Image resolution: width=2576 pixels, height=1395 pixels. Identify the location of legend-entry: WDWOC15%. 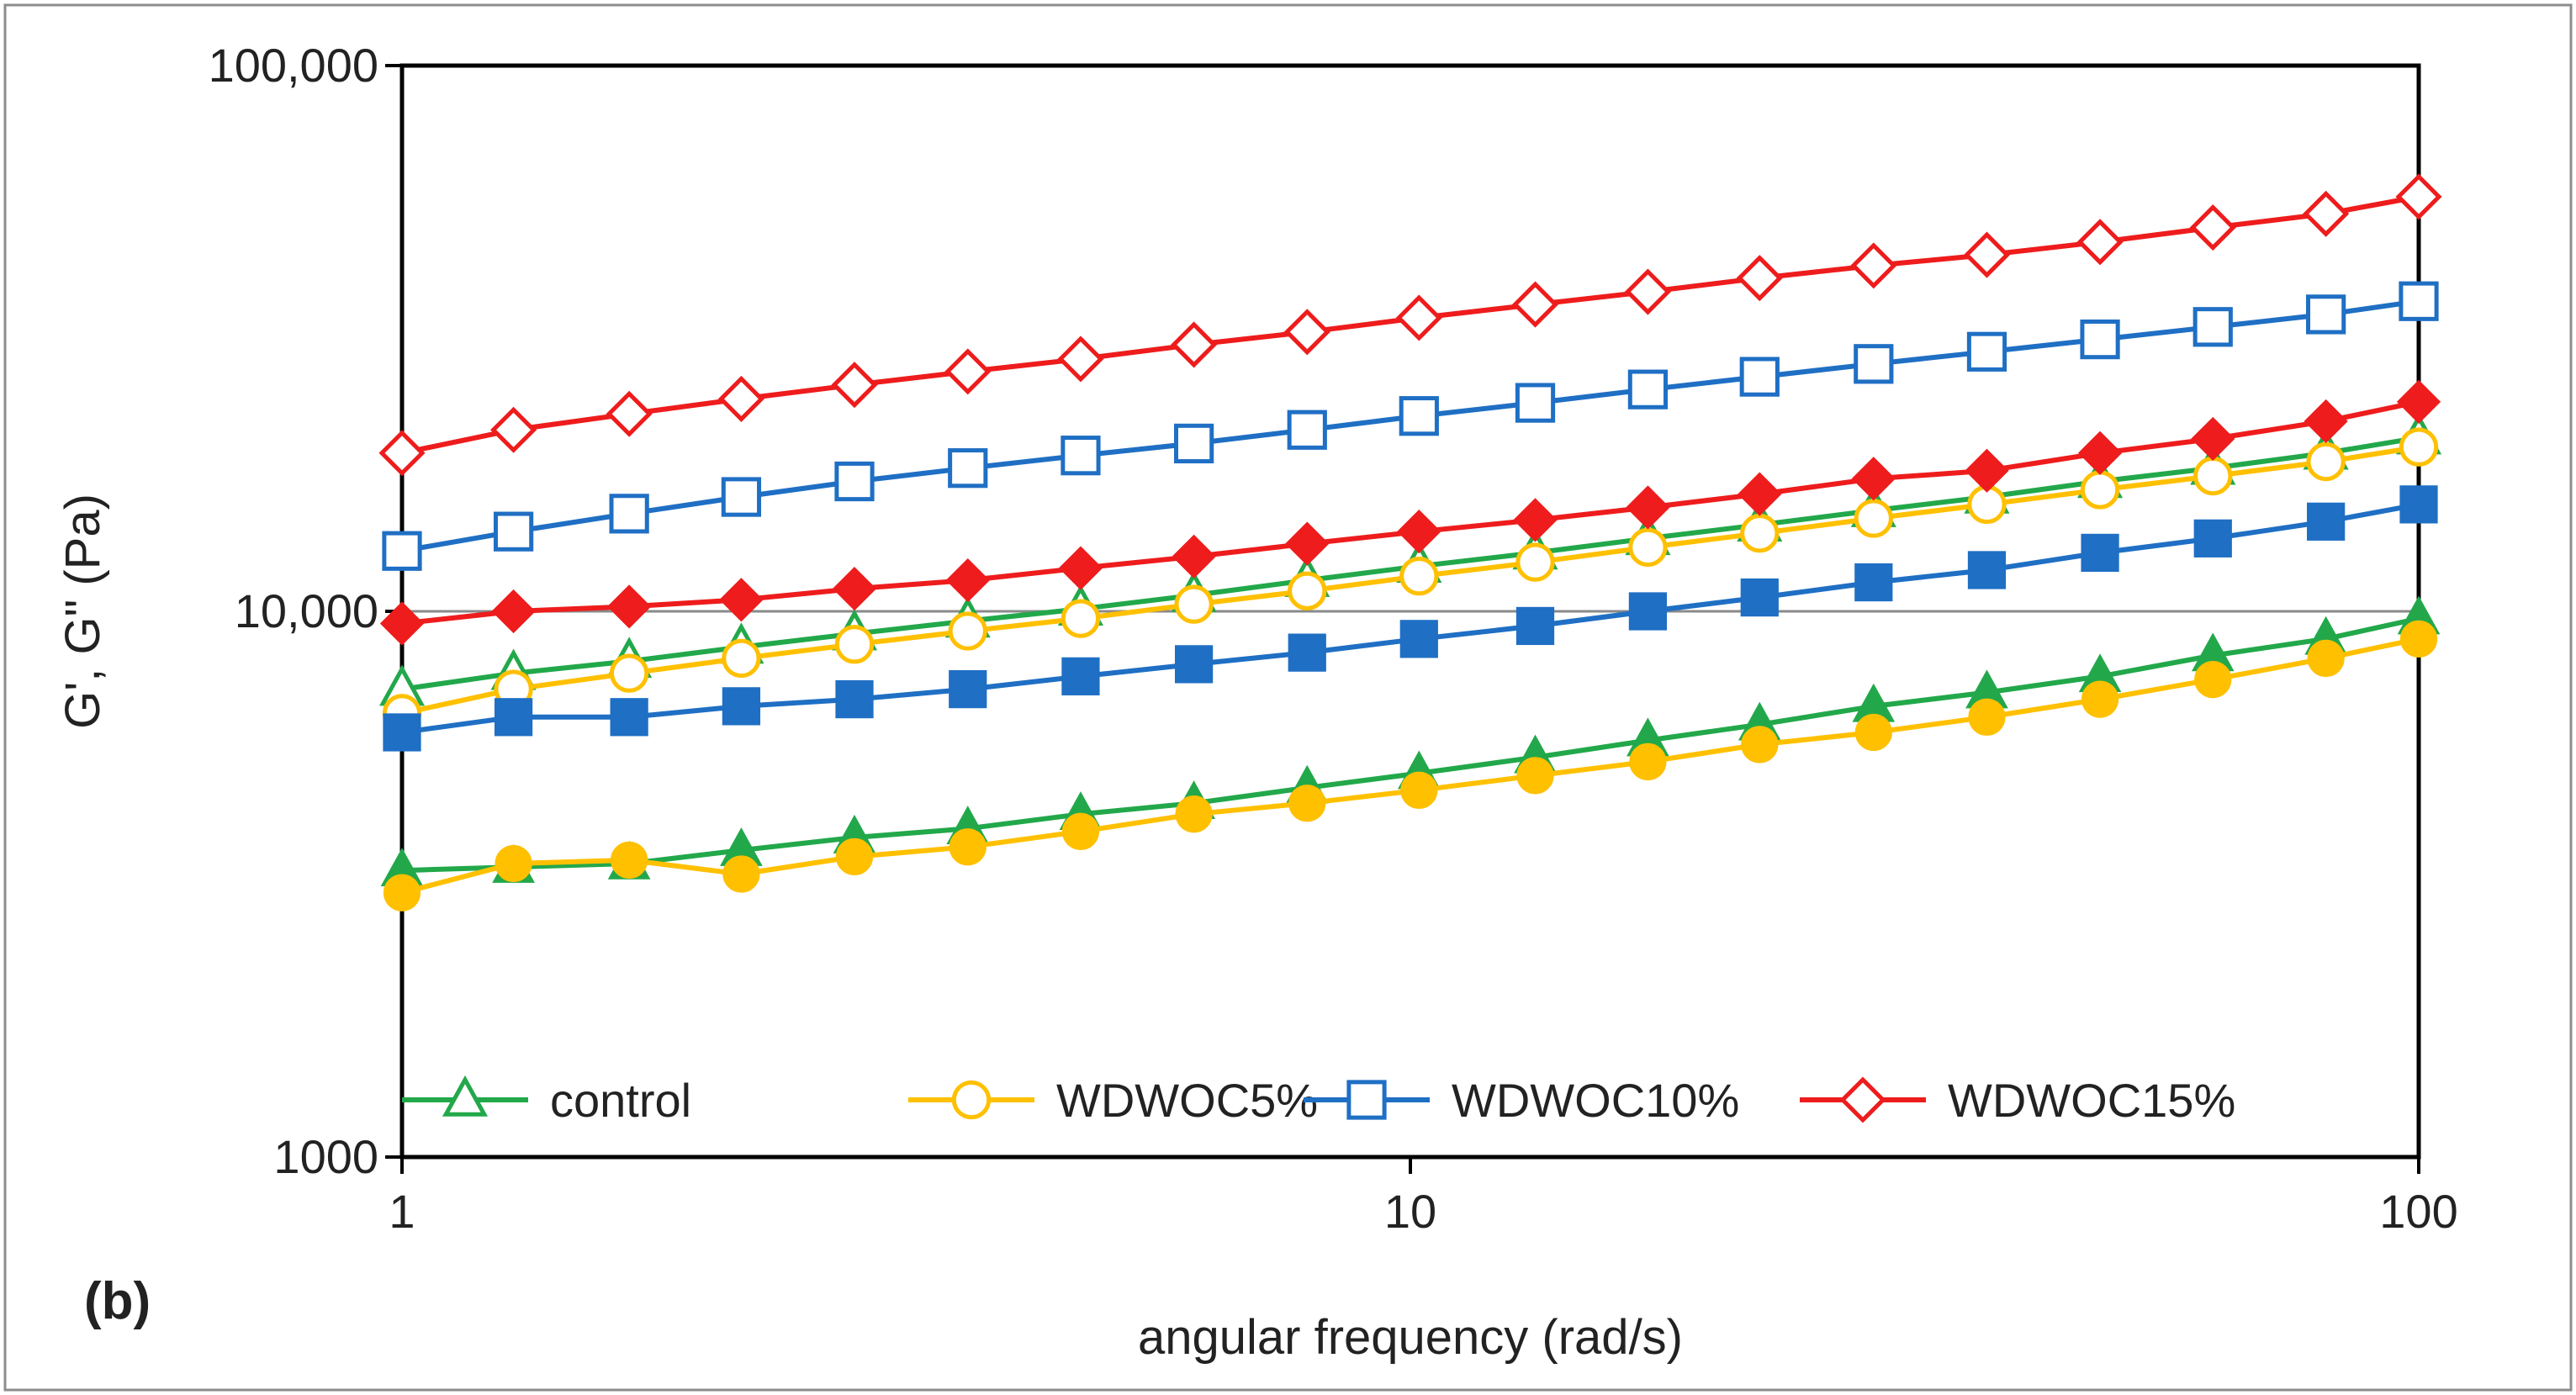
(2017, 1100).